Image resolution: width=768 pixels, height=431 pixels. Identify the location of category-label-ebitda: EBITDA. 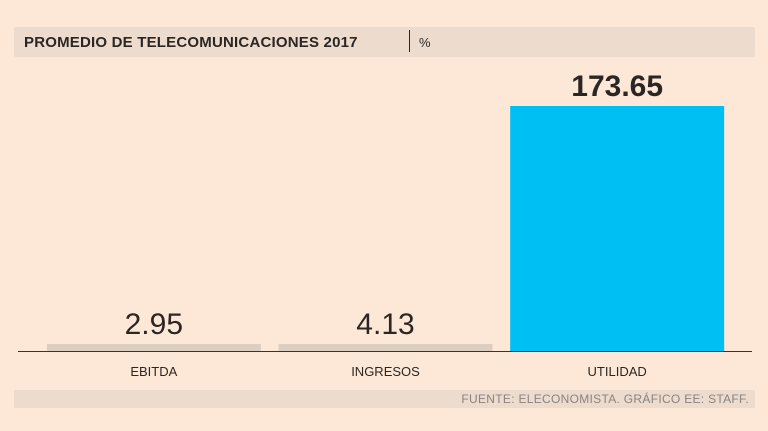
(153, 371).